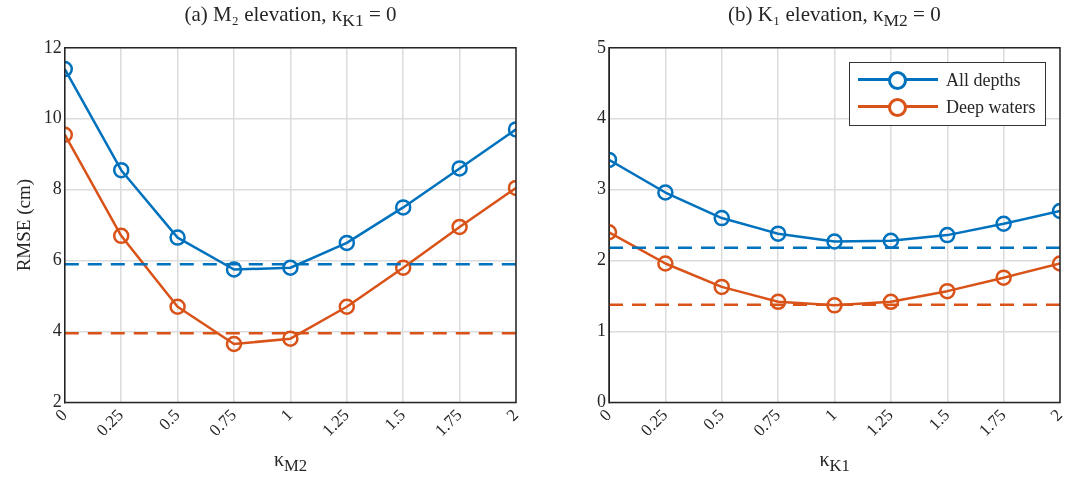 The width and height of the screenshot is (1088, 486). I want to click on y-tick-label: 12, so click(52, 46).